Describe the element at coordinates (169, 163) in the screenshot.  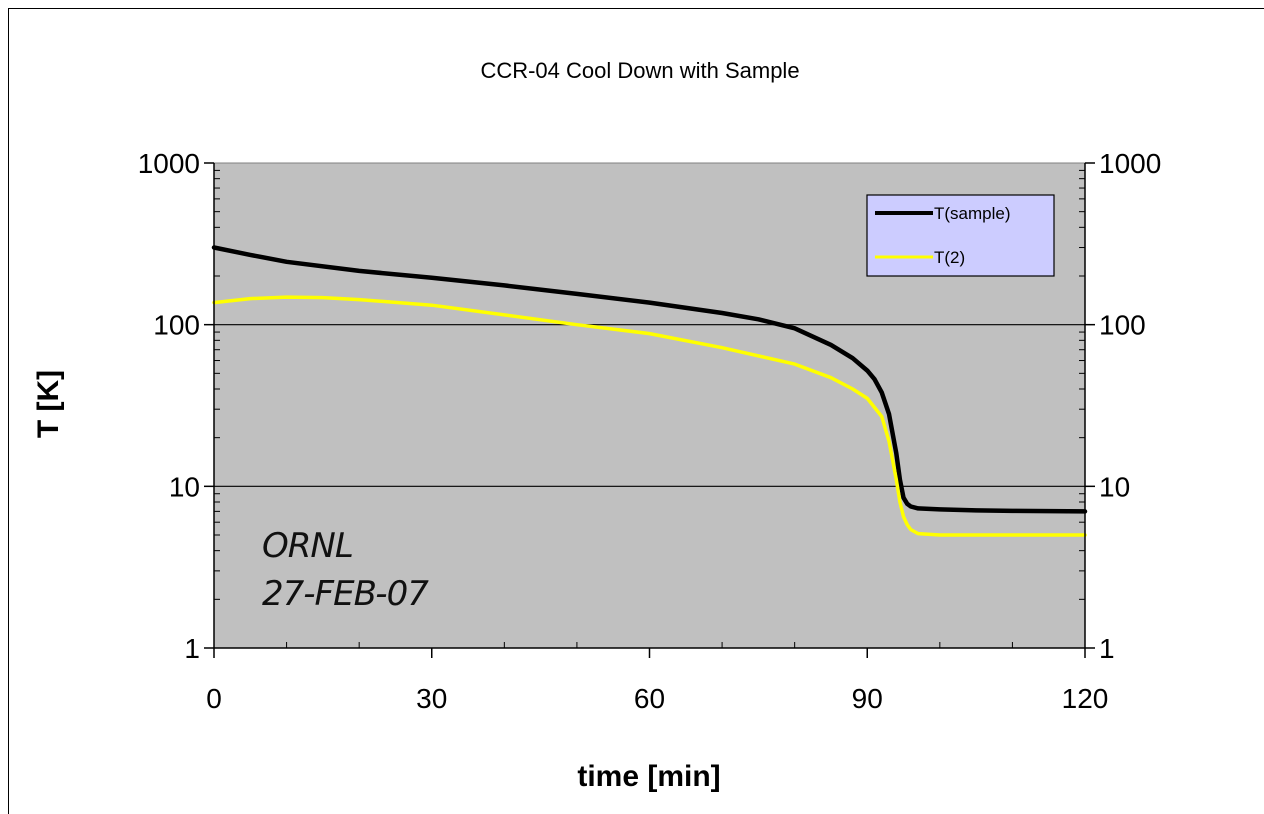
I see `y-tick-label-left: 1000` at that location.